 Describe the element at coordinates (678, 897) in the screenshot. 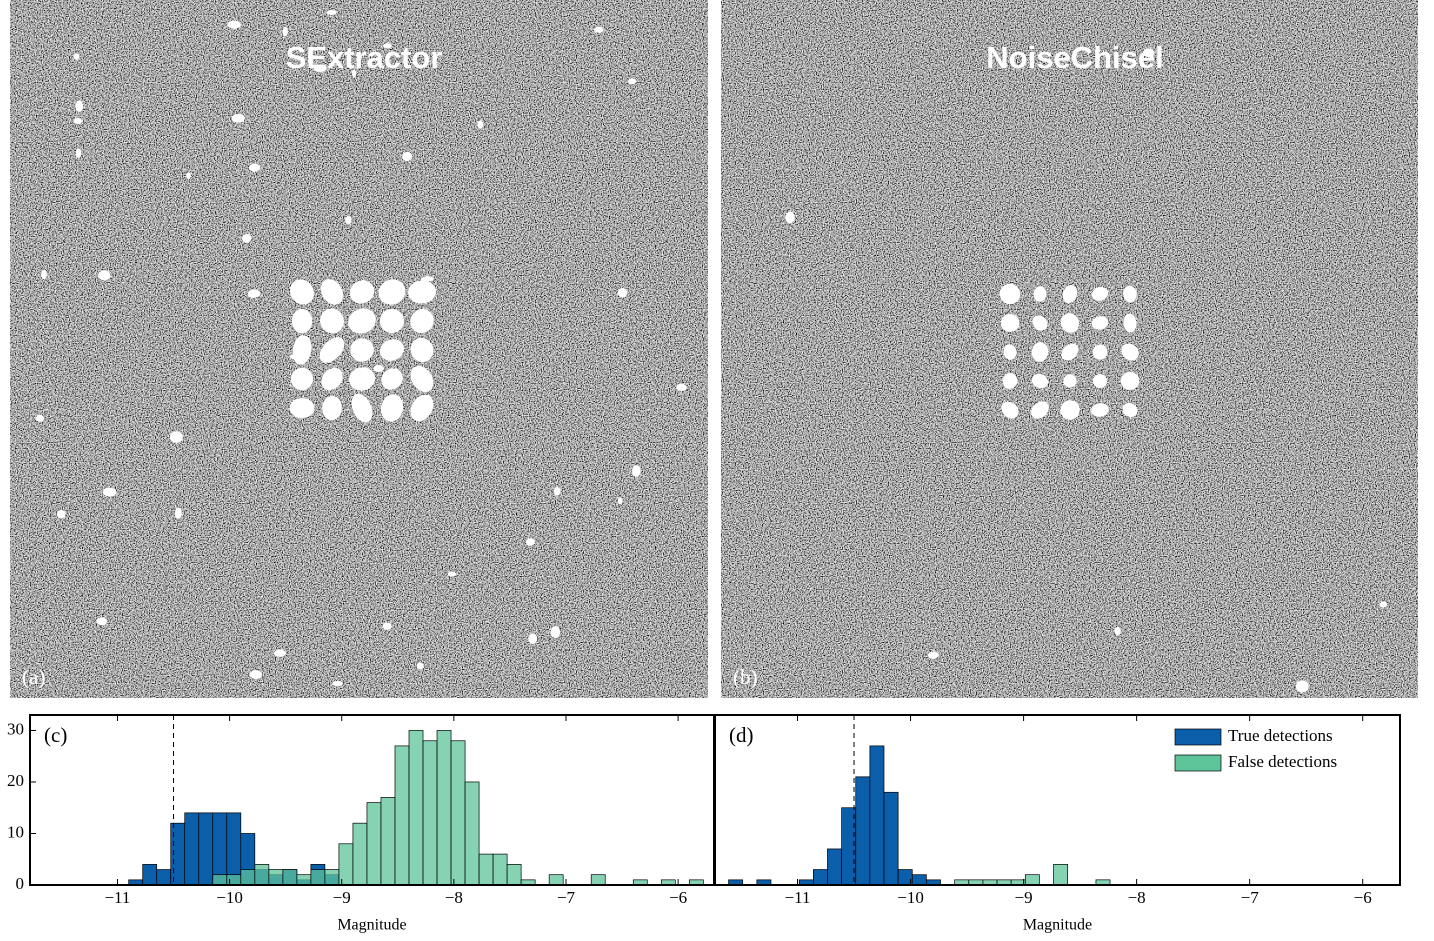

I see `x-tick-label: −6` at that location.